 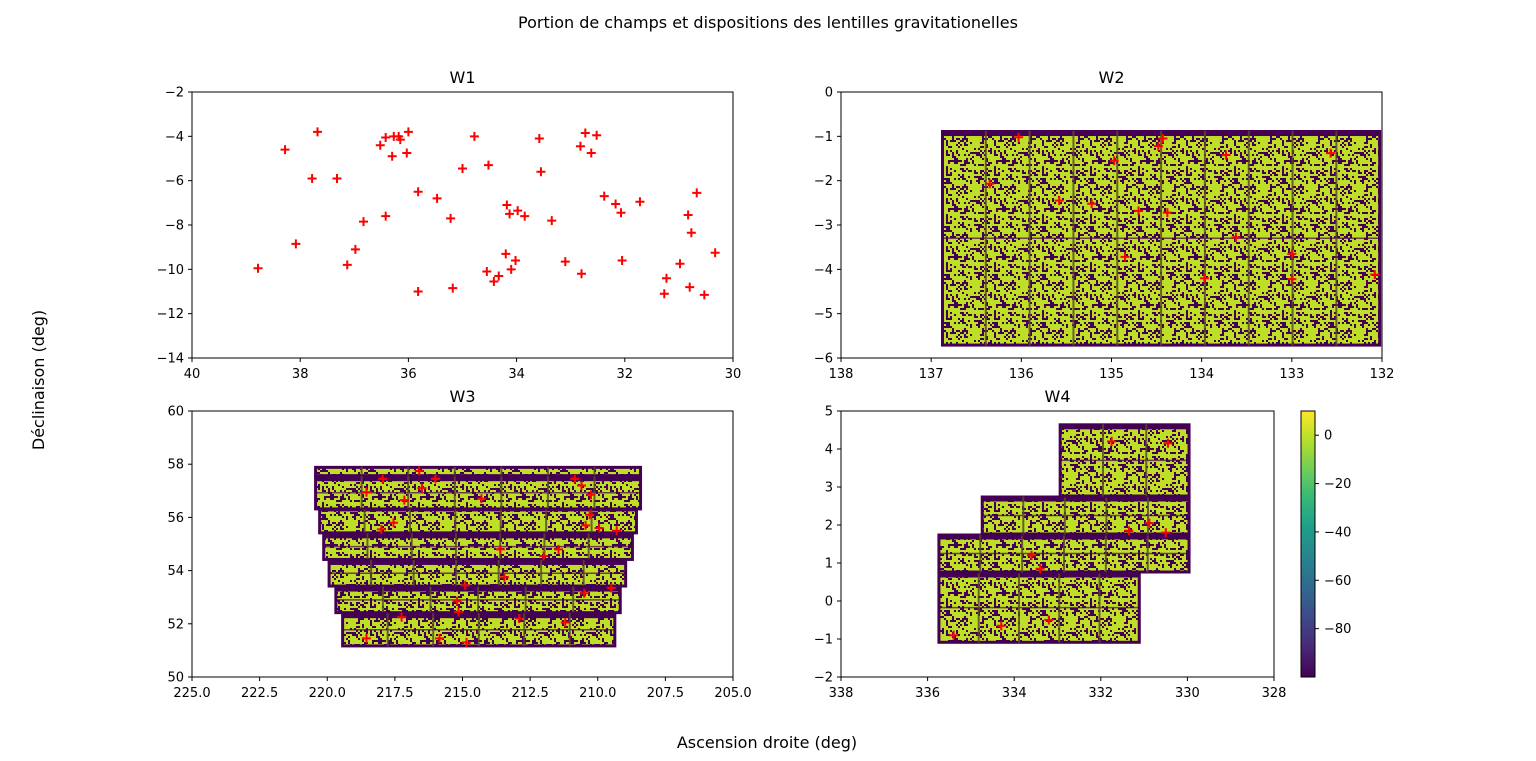 What do you see at coordinates (841, 374) in the screenshot?
I see `x-tick-label: 138` at bounding box center [841, 374].